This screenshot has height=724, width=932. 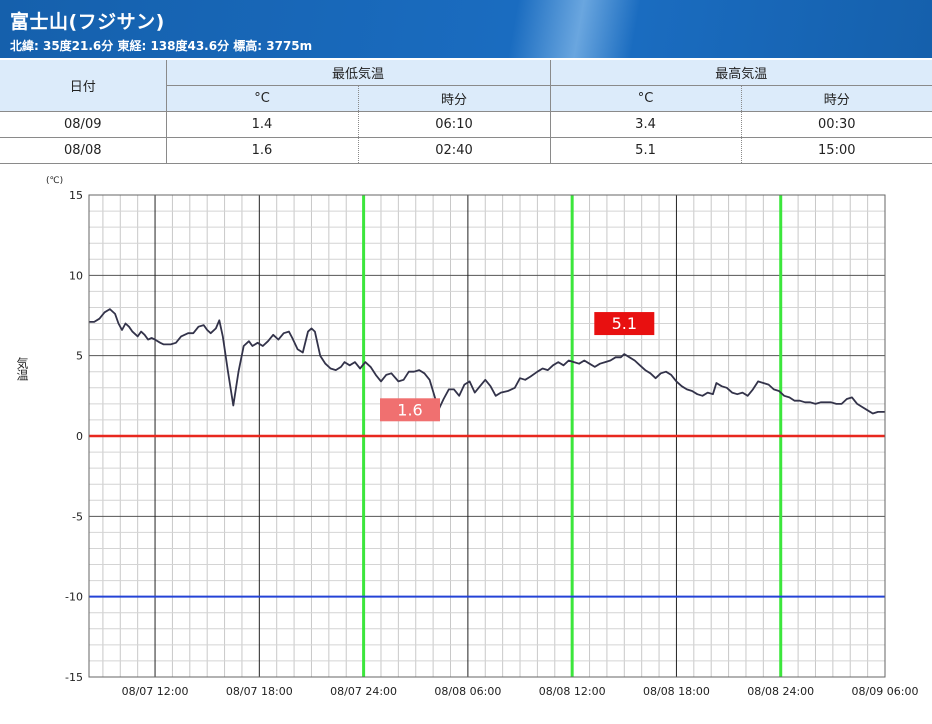 What do you see at coordinates (467, 691) in the screenshot?
I see `x-tick-label: 08/08 06:00` at bounding box center [467, 691].